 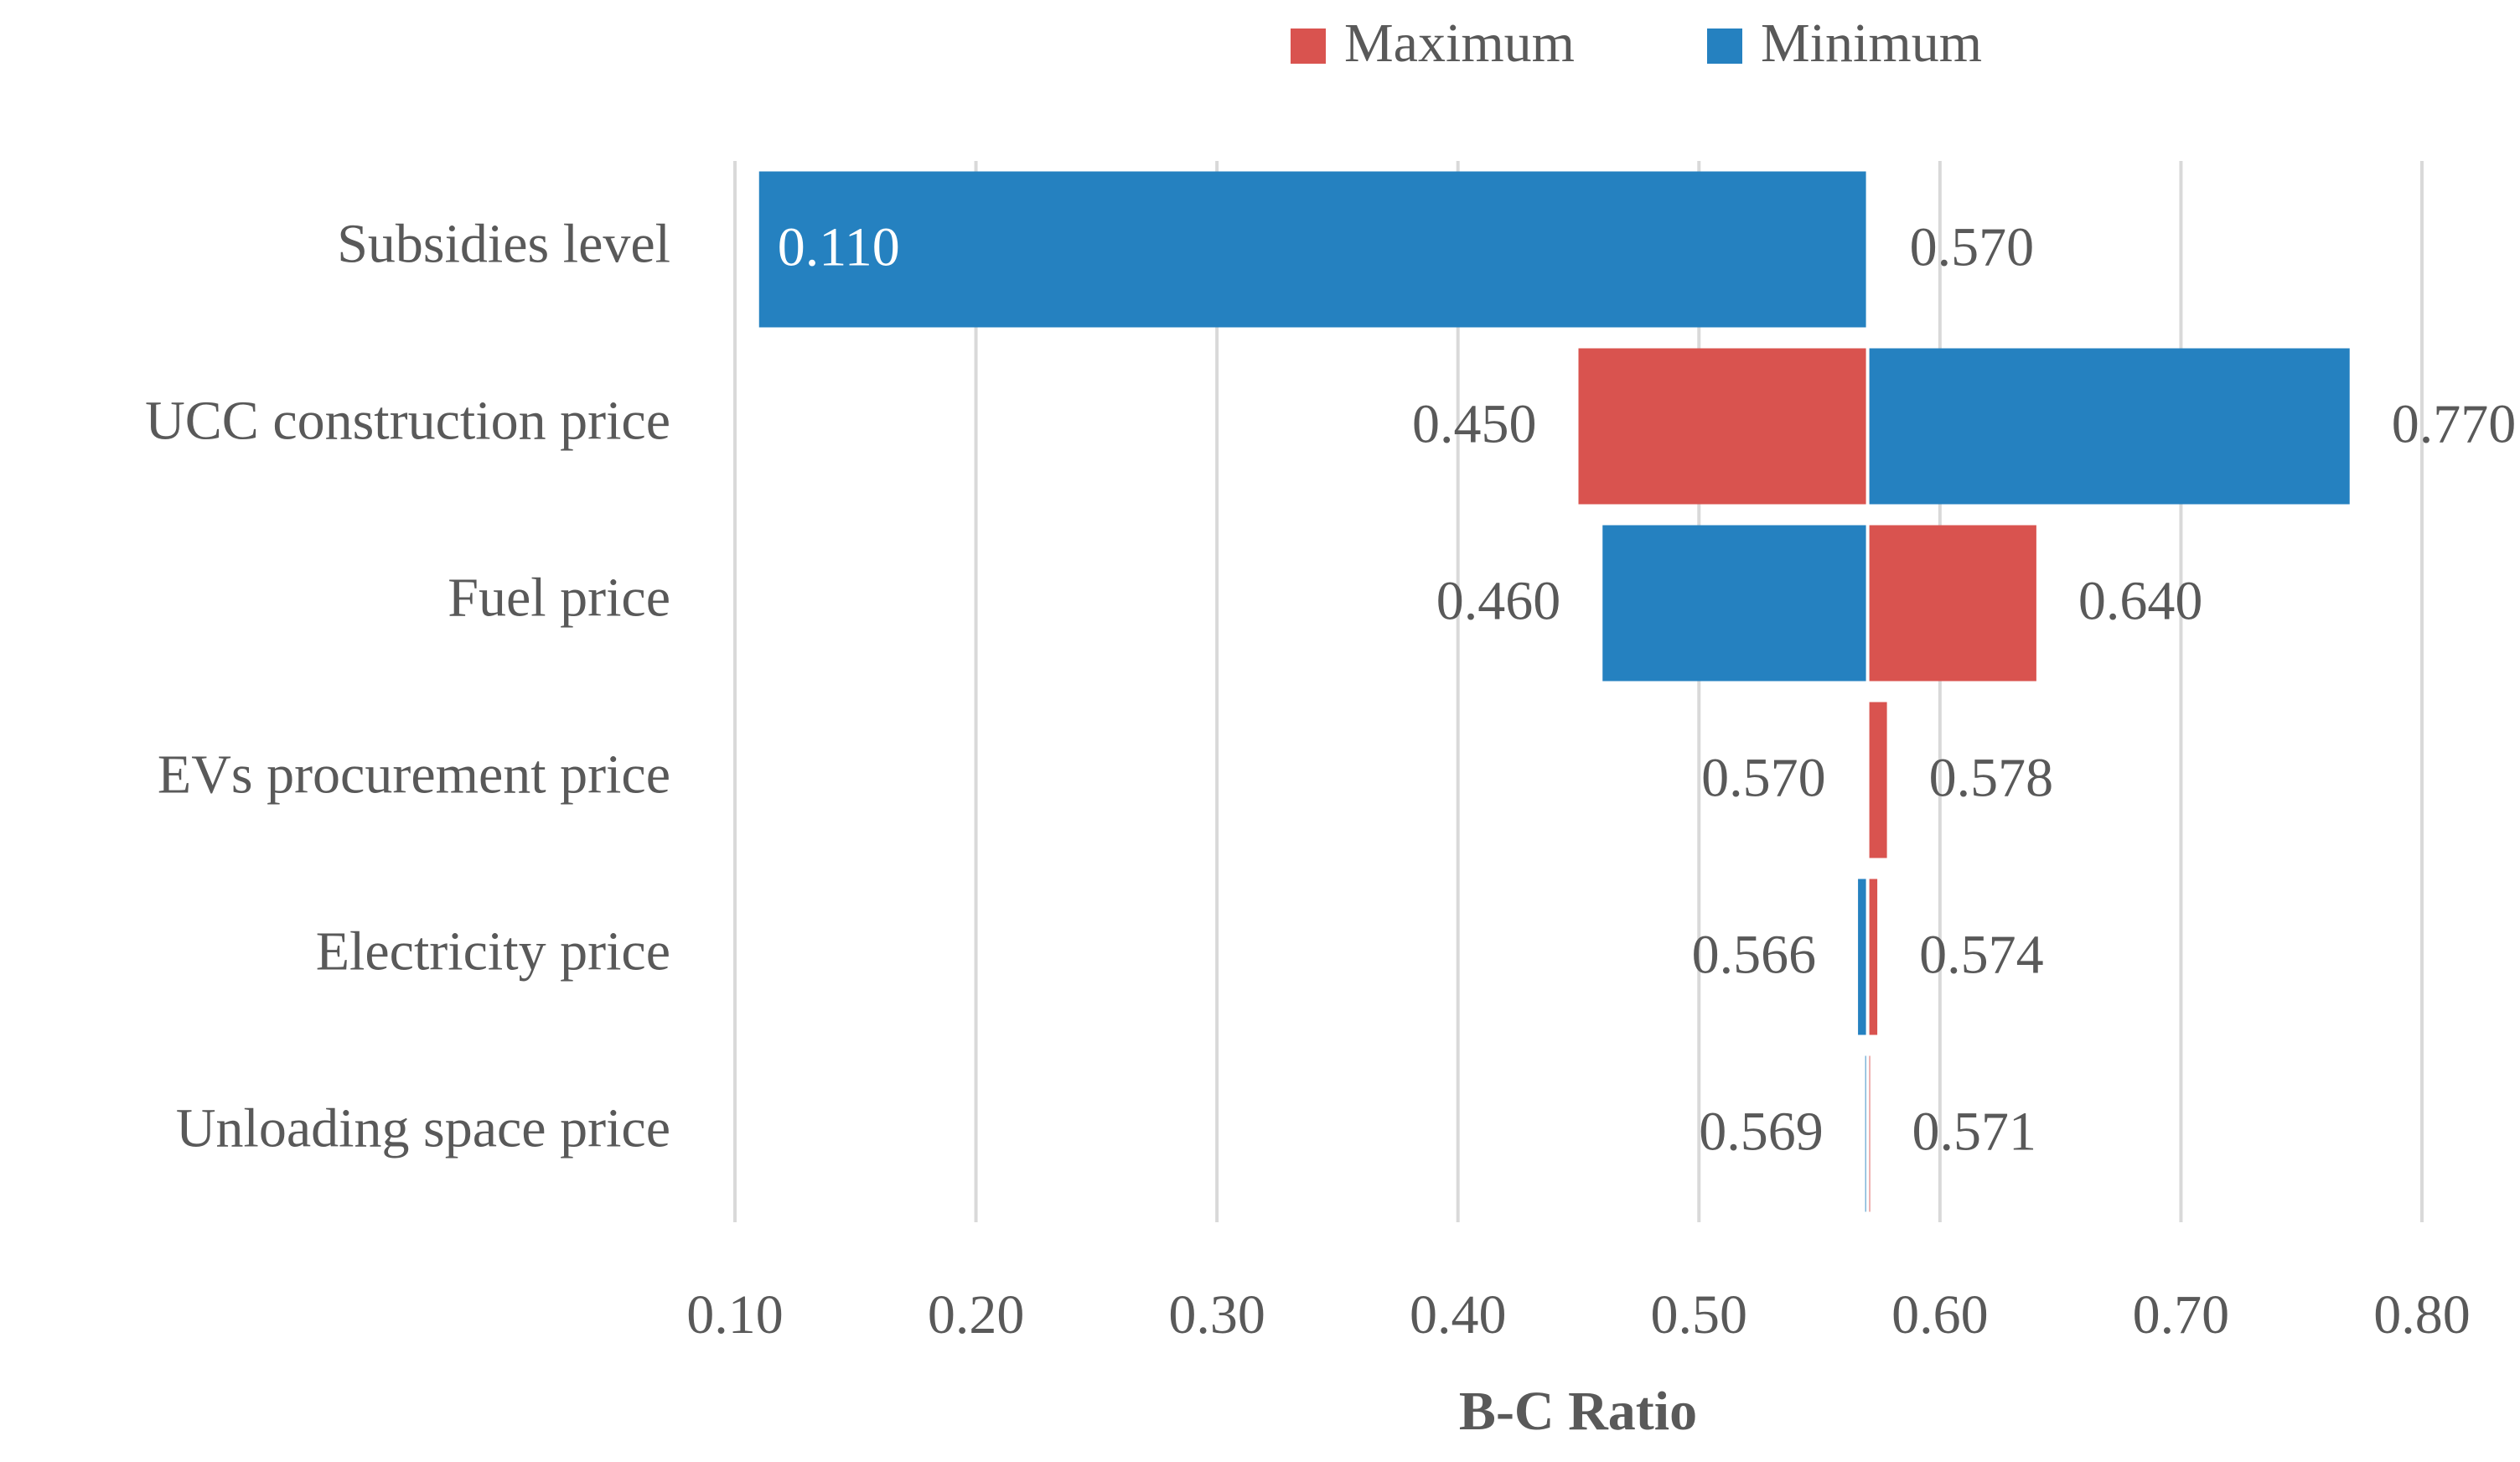 I want to click on data-label: 0.460, so click(x=1498, y=601).